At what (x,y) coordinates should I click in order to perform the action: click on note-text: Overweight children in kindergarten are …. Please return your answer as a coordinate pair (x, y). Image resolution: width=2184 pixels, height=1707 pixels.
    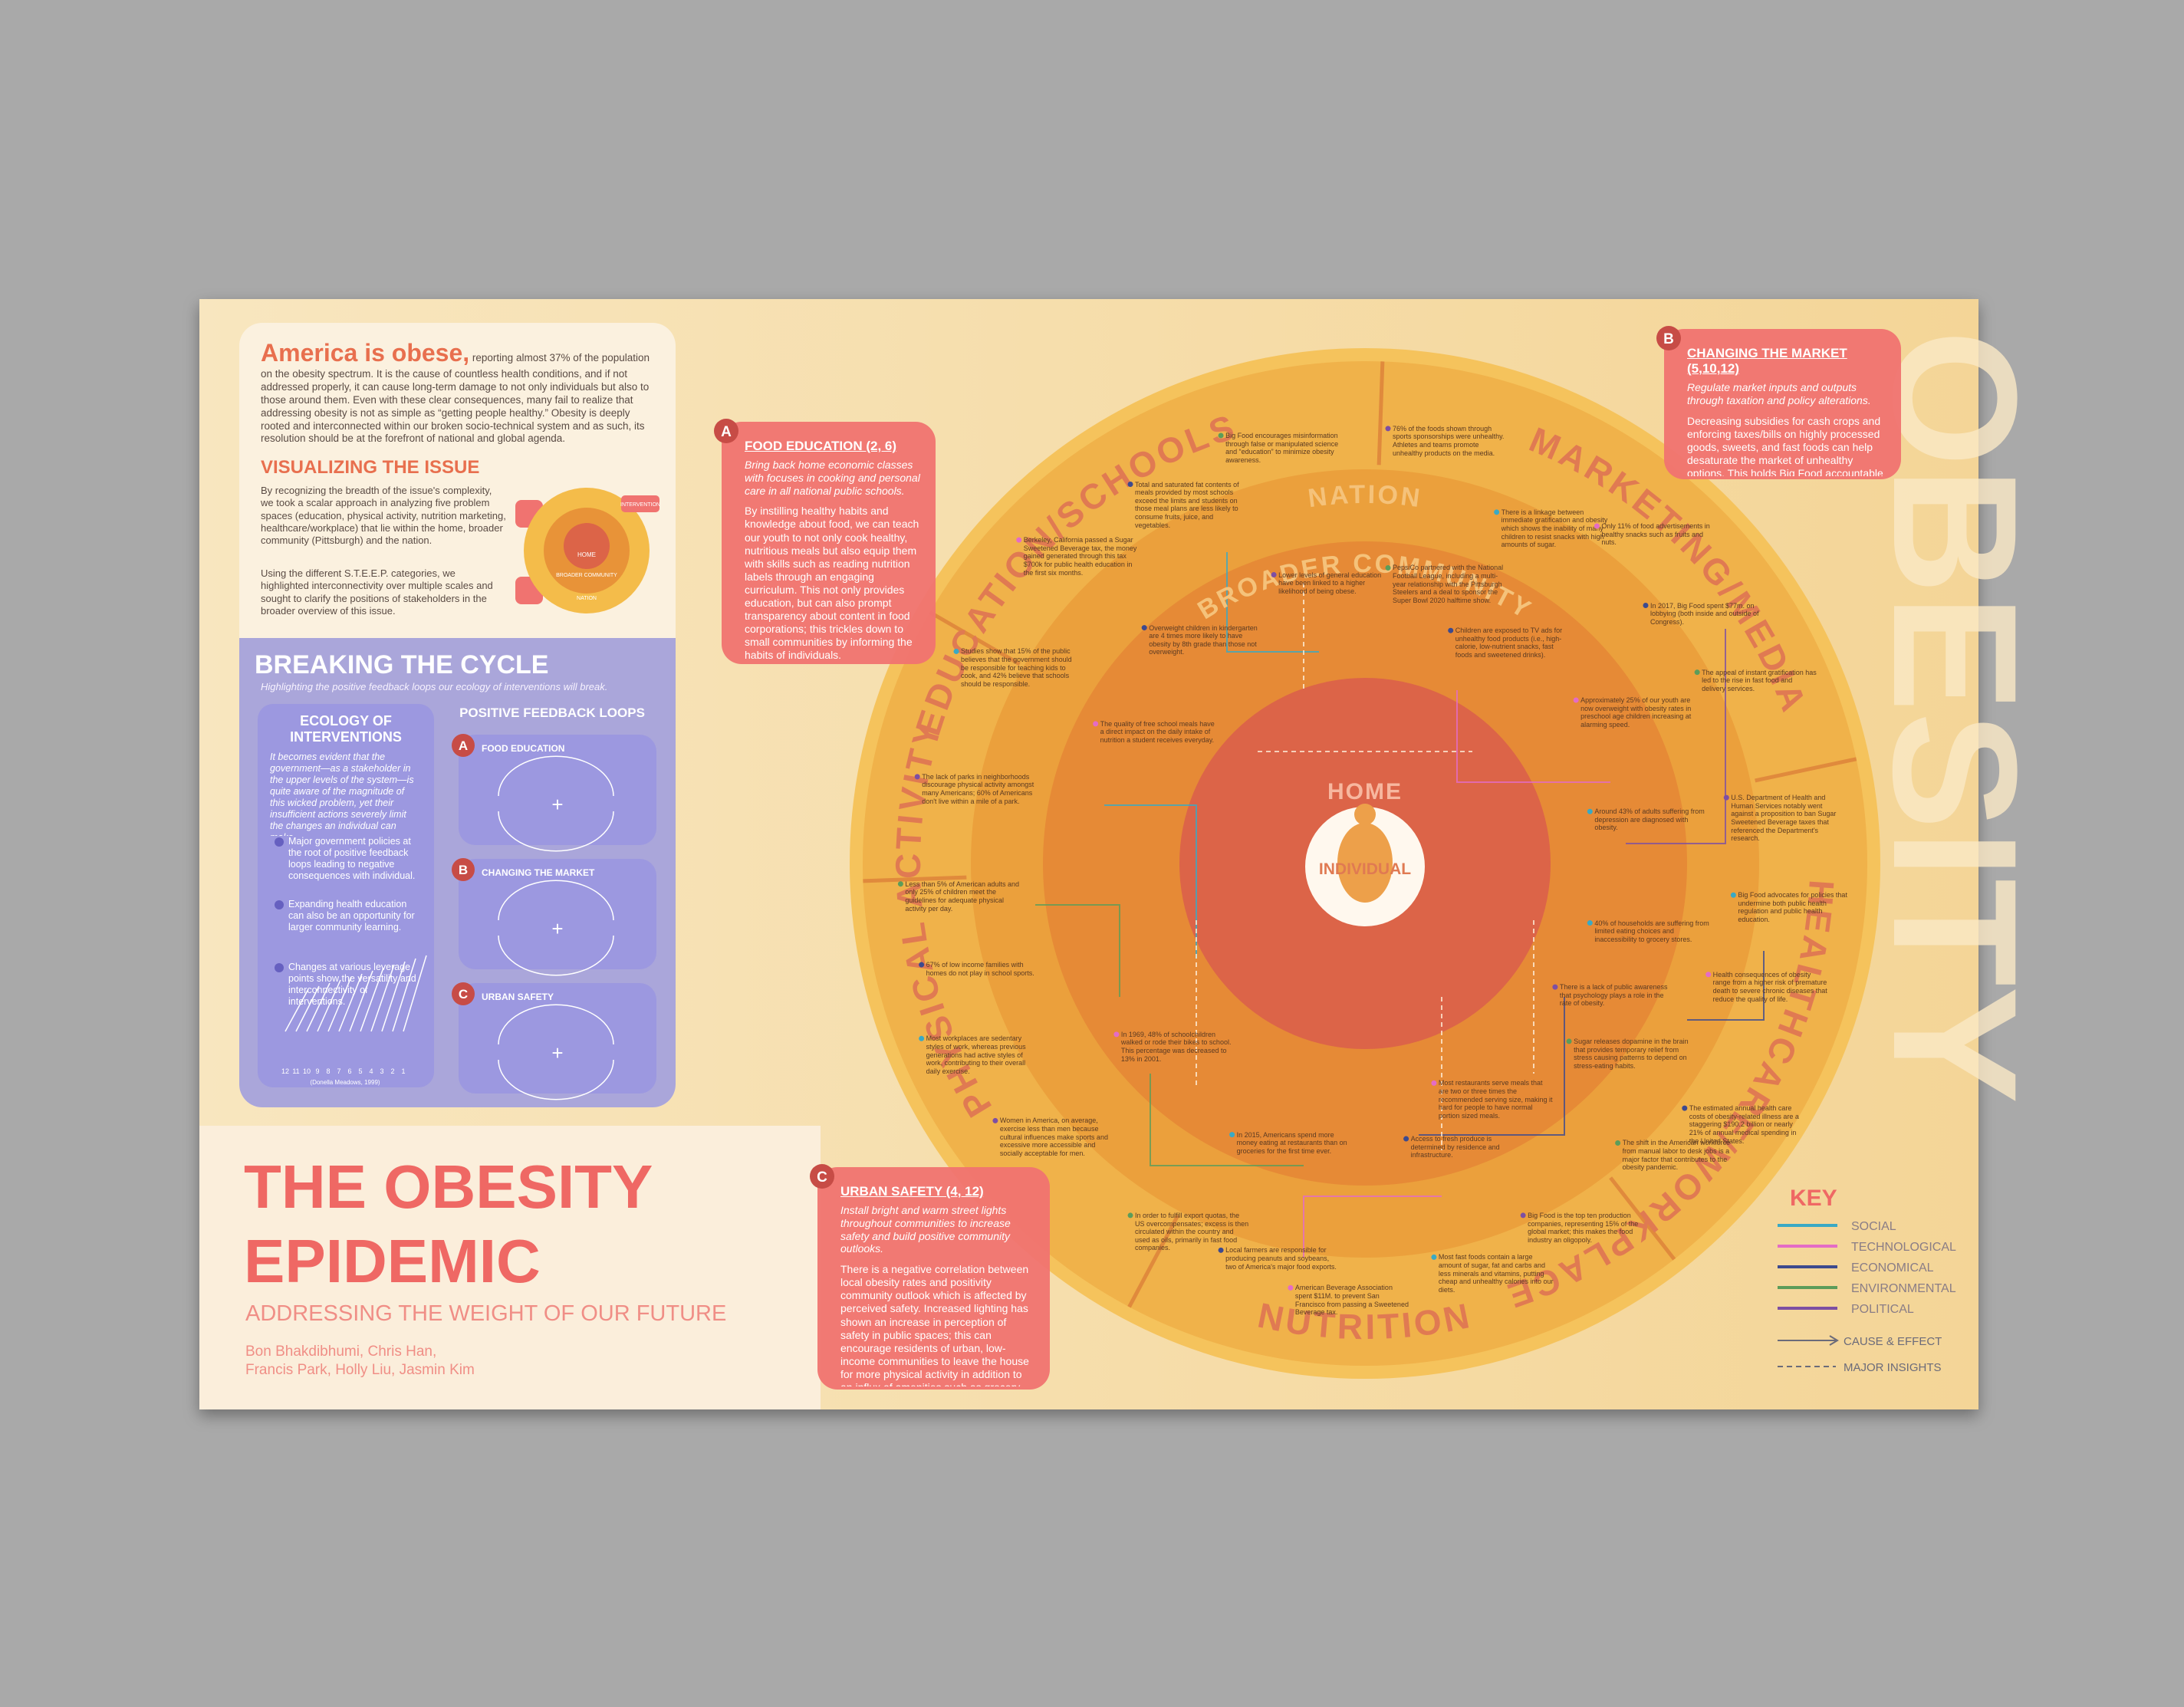
    Looking at the image, I should click on (1204, 639).